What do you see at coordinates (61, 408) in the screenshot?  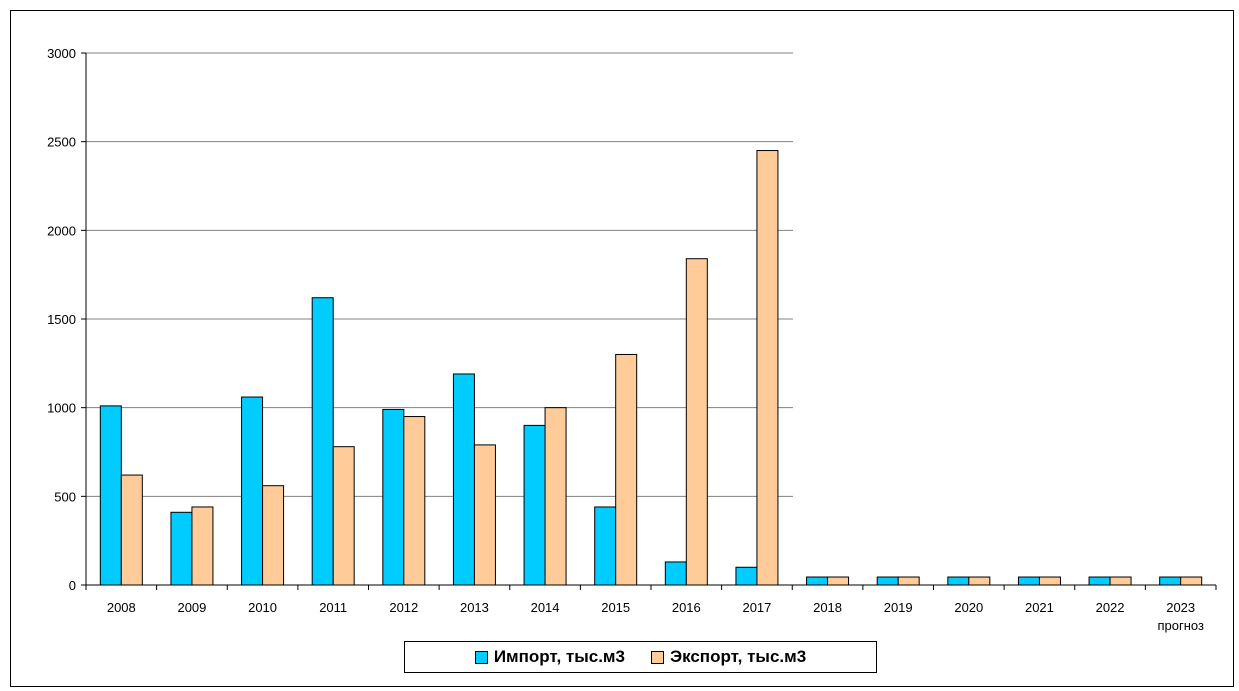 I see `y-tick-label: 1000` at bounding box center [61, 408].